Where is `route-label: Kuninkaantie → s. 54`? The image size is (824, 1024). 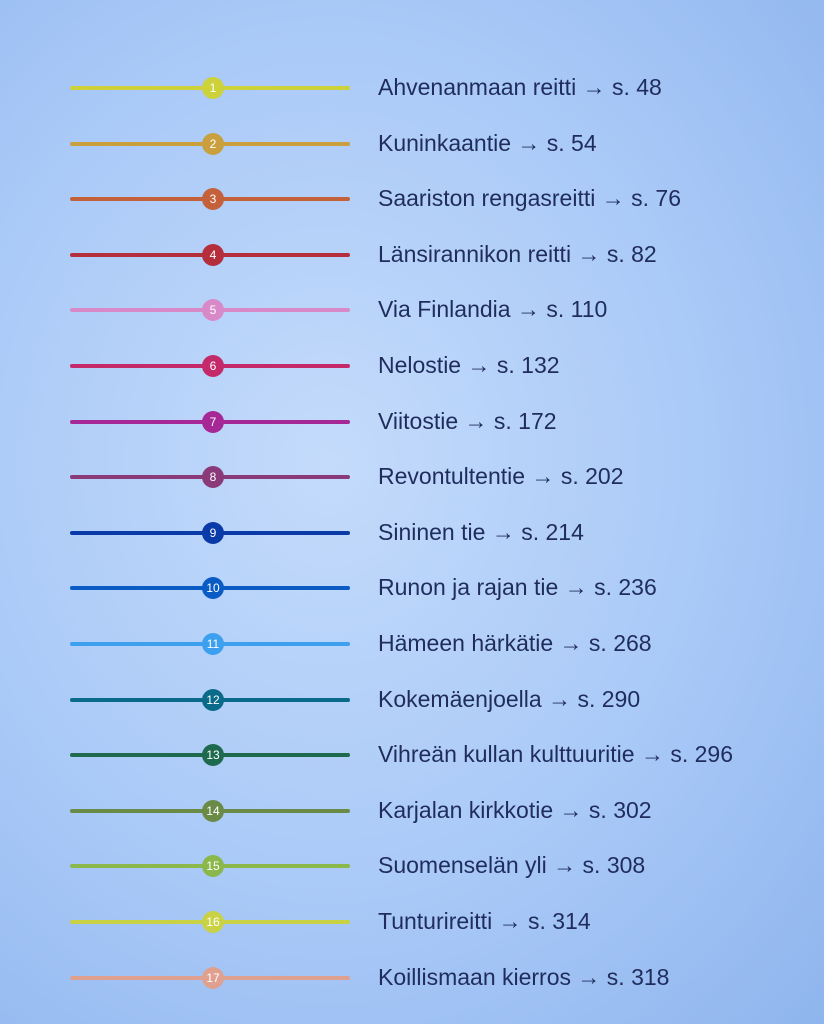
route-label: Kuninkaantie → s. 54 is located at coordinates (487, 143).